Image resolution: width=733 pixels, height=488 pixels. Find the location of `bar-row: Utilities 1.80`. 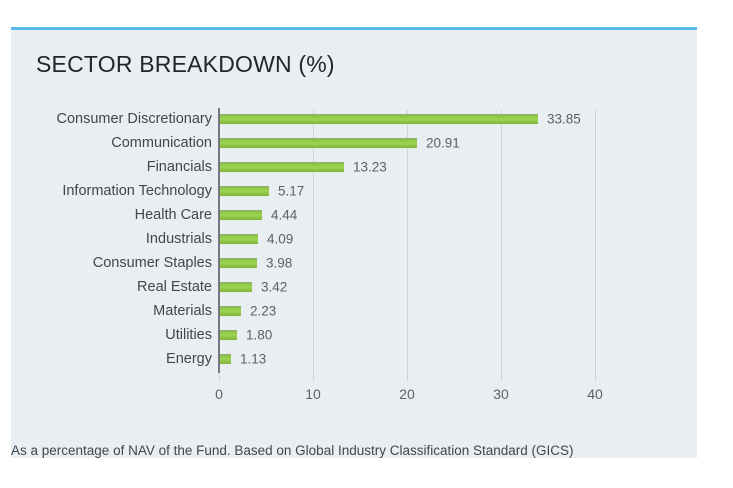

bar-row: Utilities 1.80 is located at coordinates (354, 335).